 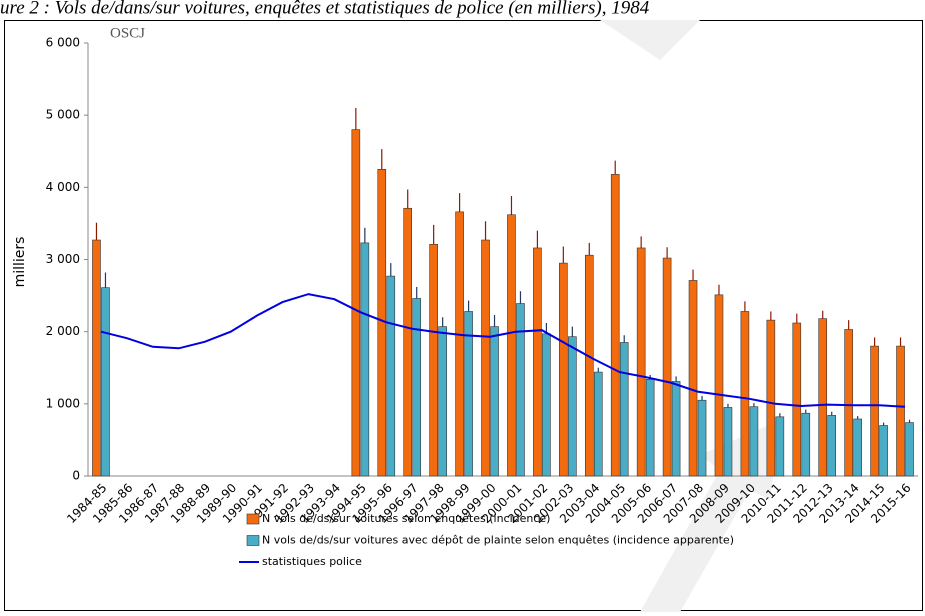 What do you see at coordinates (63, 115) in the screenshot?
I see `y-tick-label: 5 000` at bounding box center [63, 115].